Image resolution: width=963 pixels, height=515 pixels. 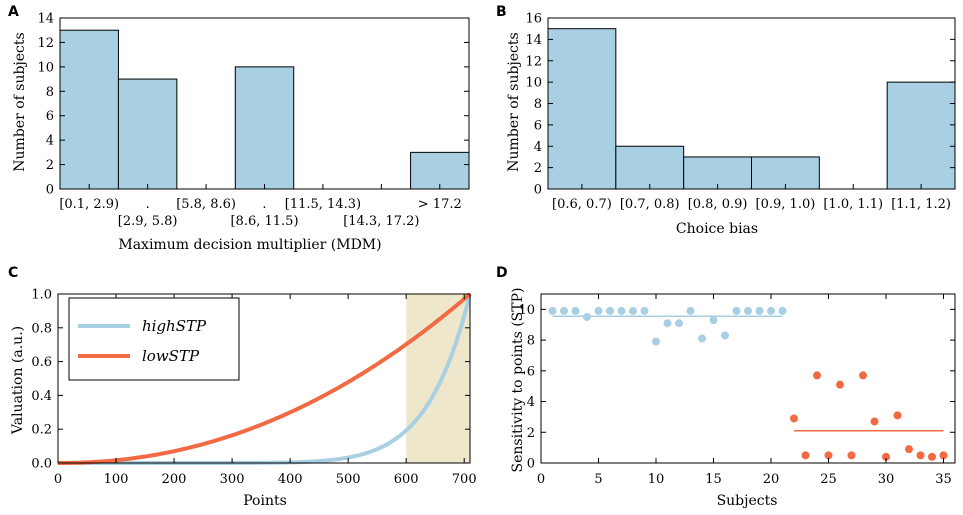 What do you see at coordinates (718, 204) in the screenshot?
I see `panel-b-xtick-label: [0.8, 0.9)` at bounding box center [718, 204].